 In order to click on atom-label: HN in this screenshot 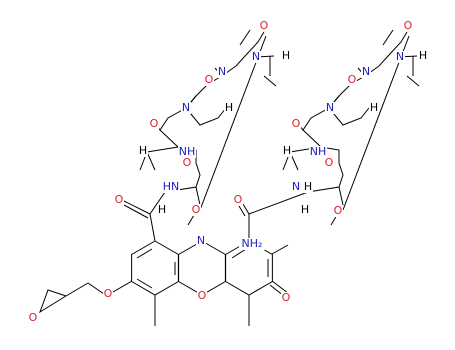, I will do `click(171, 186)`.